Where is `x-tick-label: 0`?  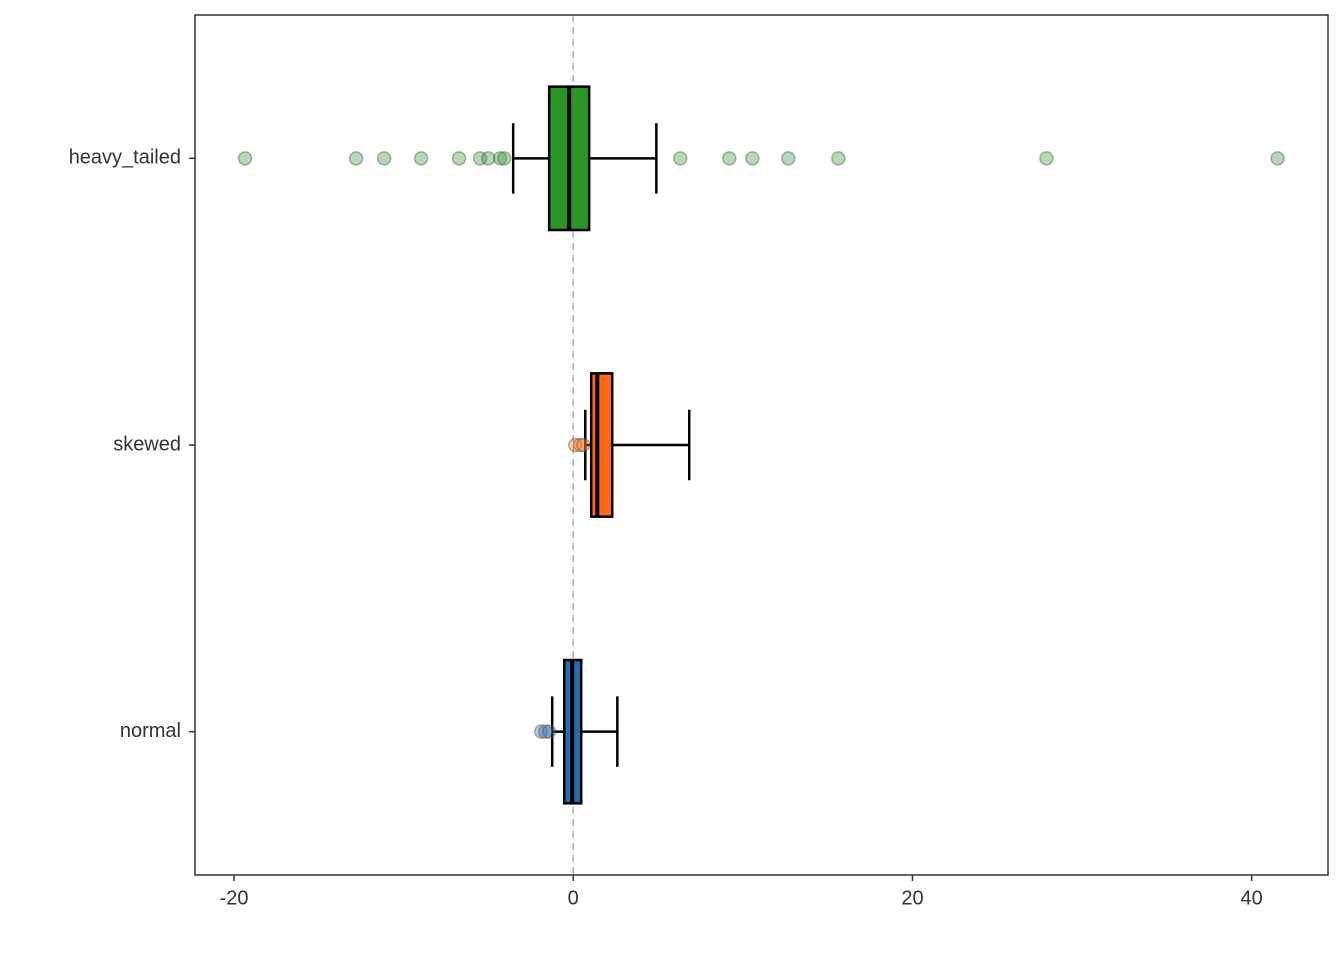 x-tick-label: 0 is located at coordinates (573, 898).